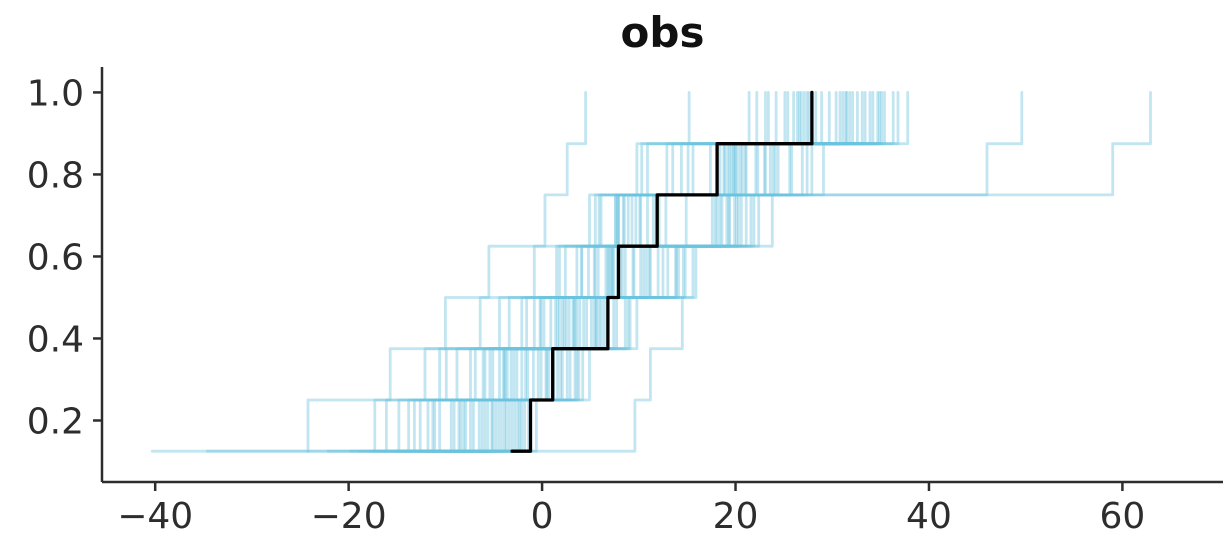  I want to click on x-axis-tick-label: −40, so click(155, 516).